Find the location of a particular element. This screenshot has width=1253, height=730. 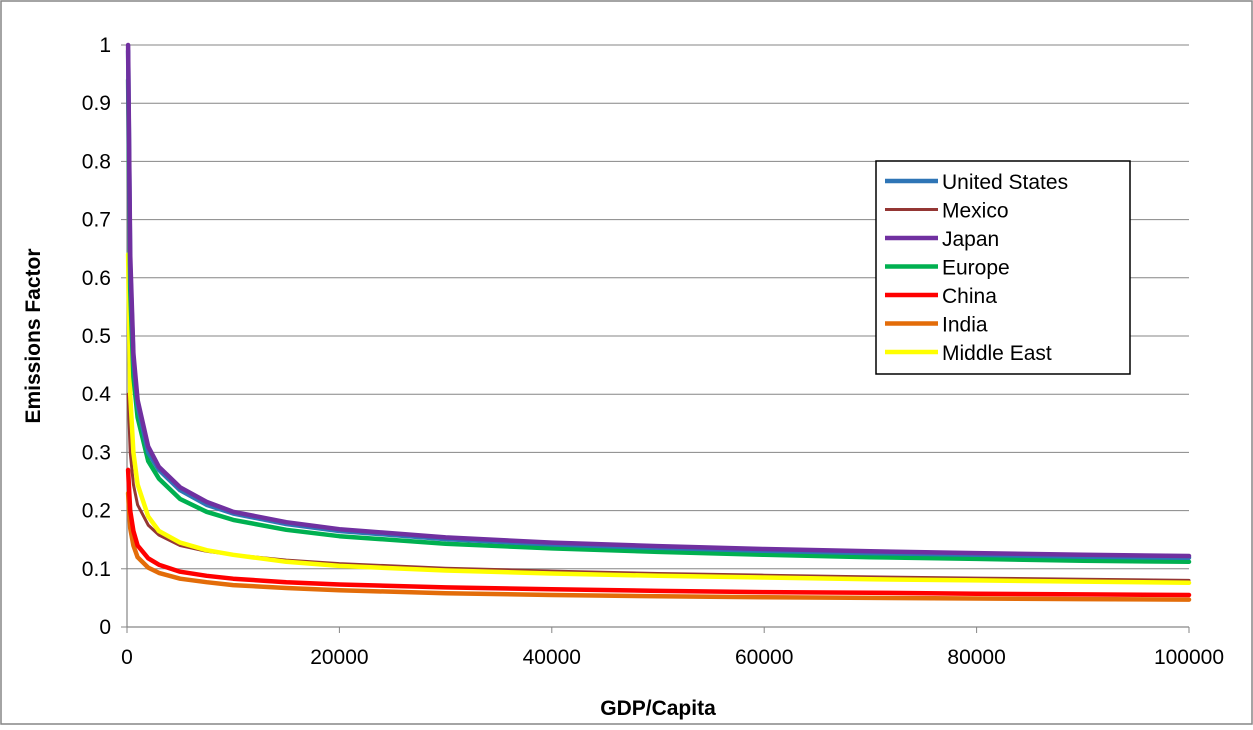

x-tick-label: 0 is located at coordinates (127, 657).